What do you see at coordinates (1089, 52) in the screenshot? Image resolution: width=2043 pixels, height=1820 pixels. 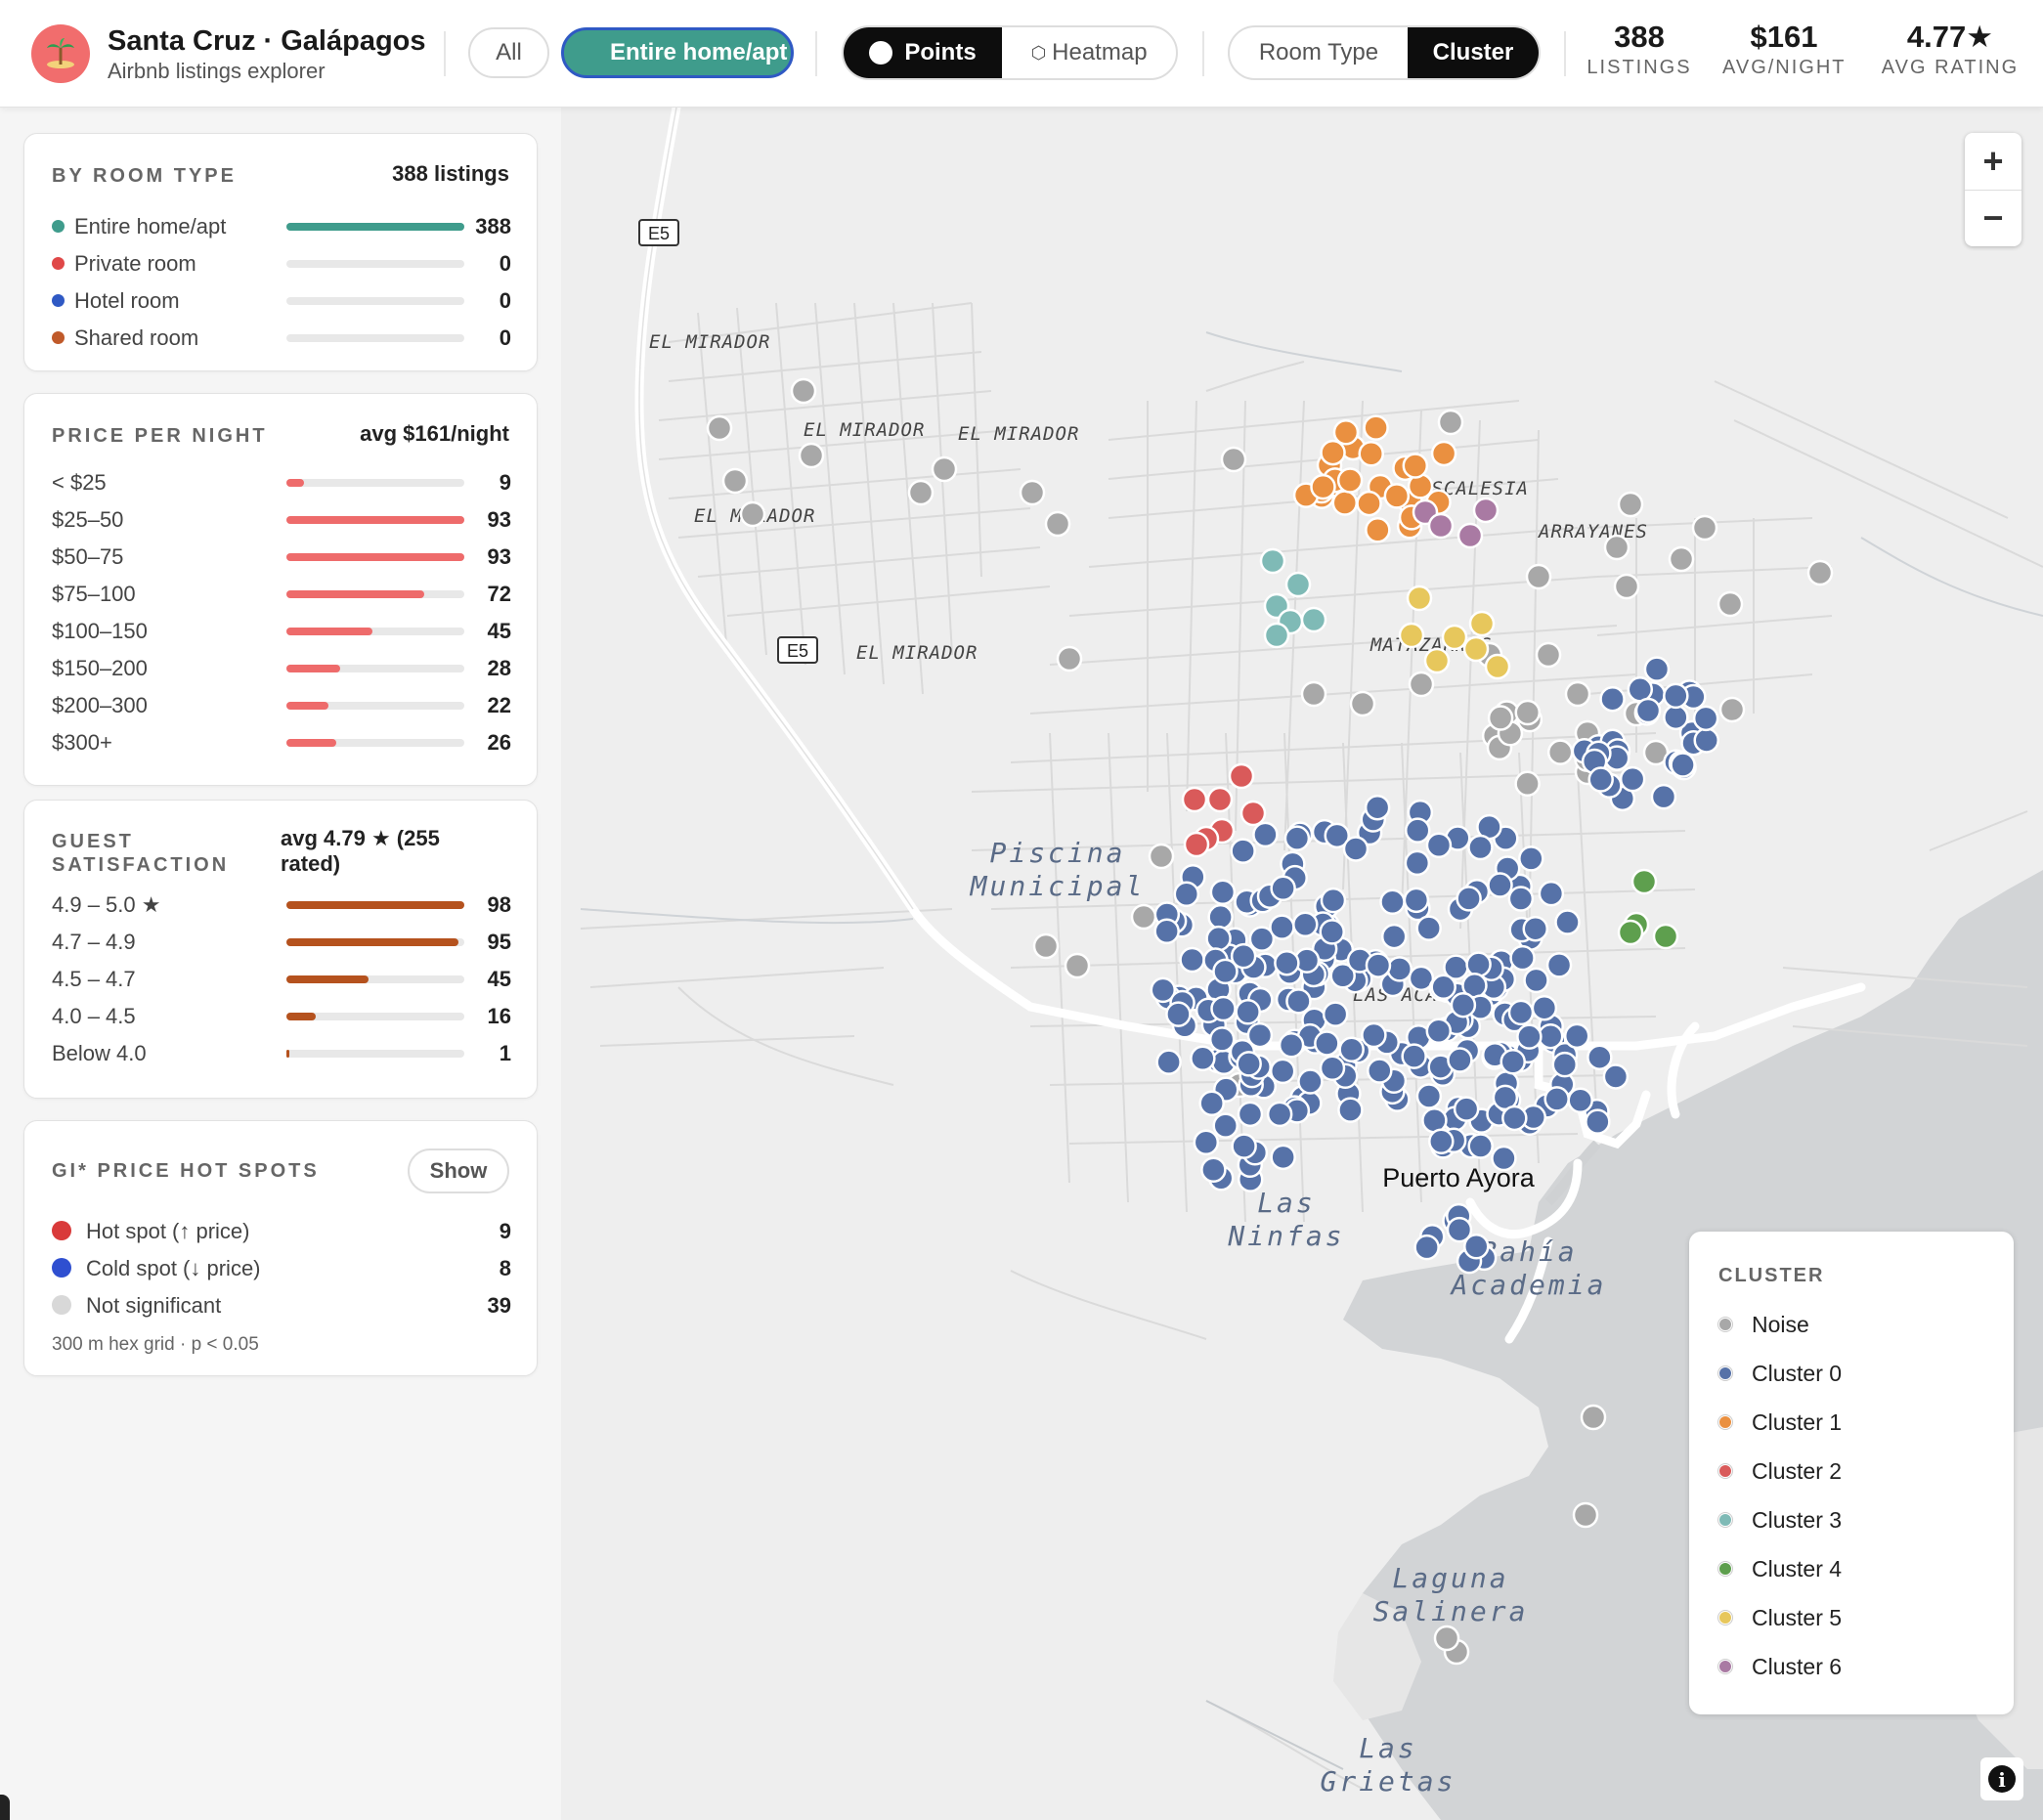 I see `heatmap-view-button: ⬡ Heatmap` at bounding box center [1089, 52].